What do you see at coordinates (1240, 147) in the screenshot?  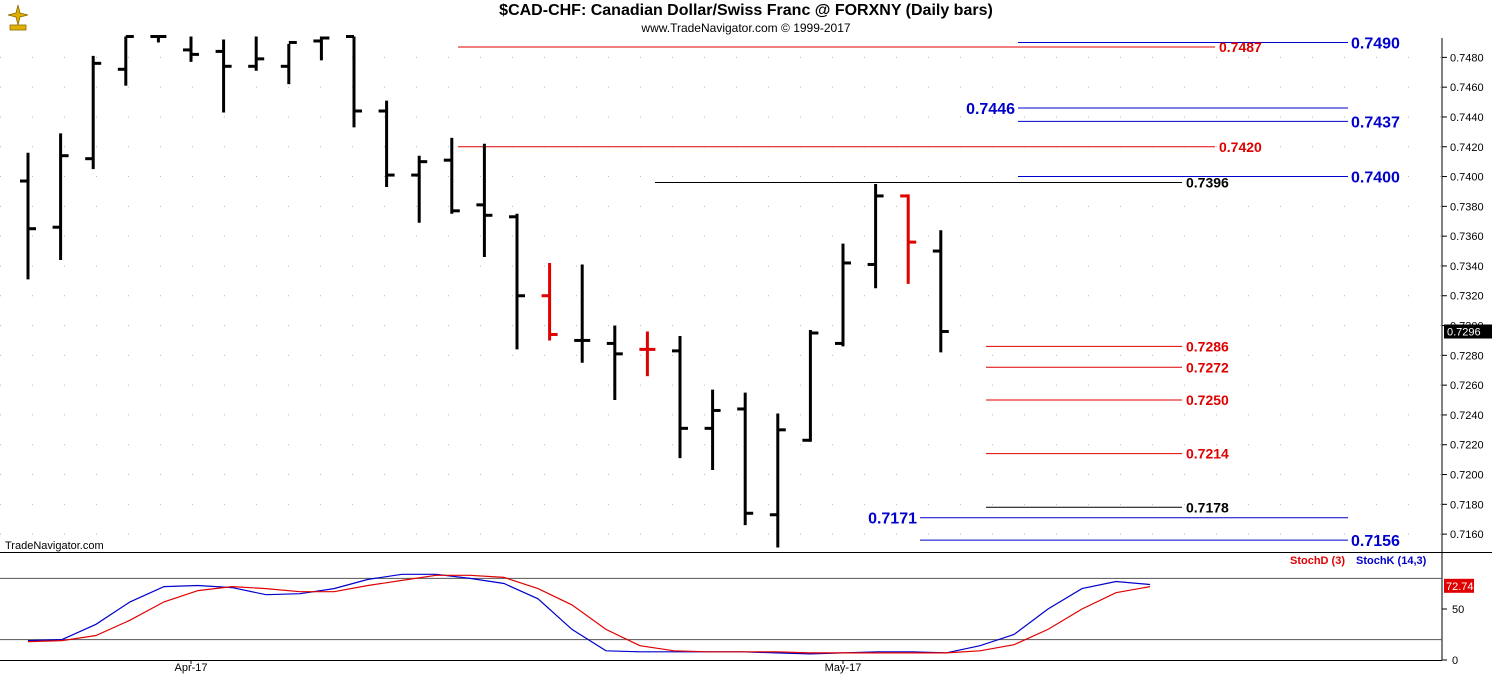 I see `level-label-0.7420: 0.7420` at bounding box center [1240, 147].